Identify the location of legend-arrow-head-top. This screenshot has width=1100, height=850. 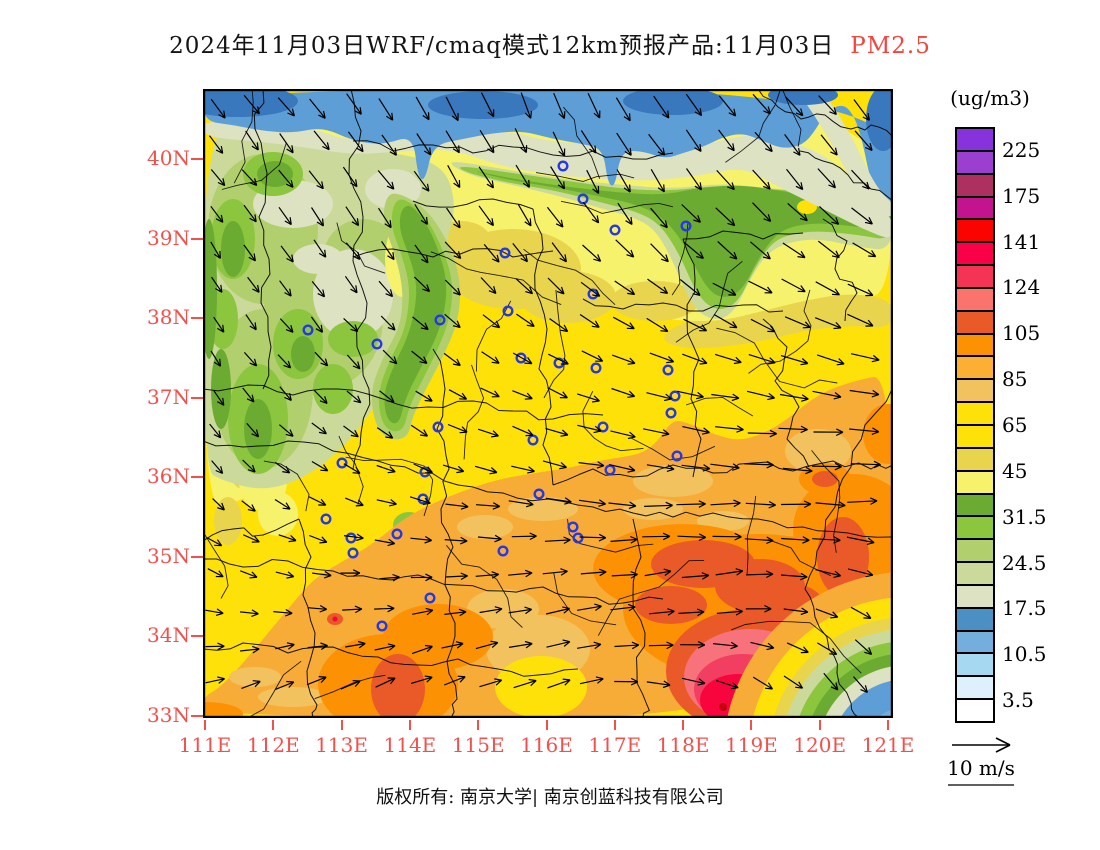
(1003, 741).